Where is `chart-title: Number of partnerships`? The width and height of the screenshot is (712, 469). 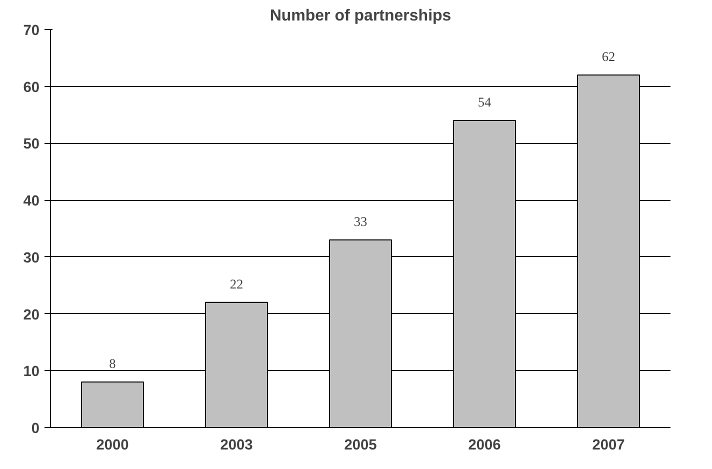
chart-title: Number of partnerships is located at coordinates (361, 16).